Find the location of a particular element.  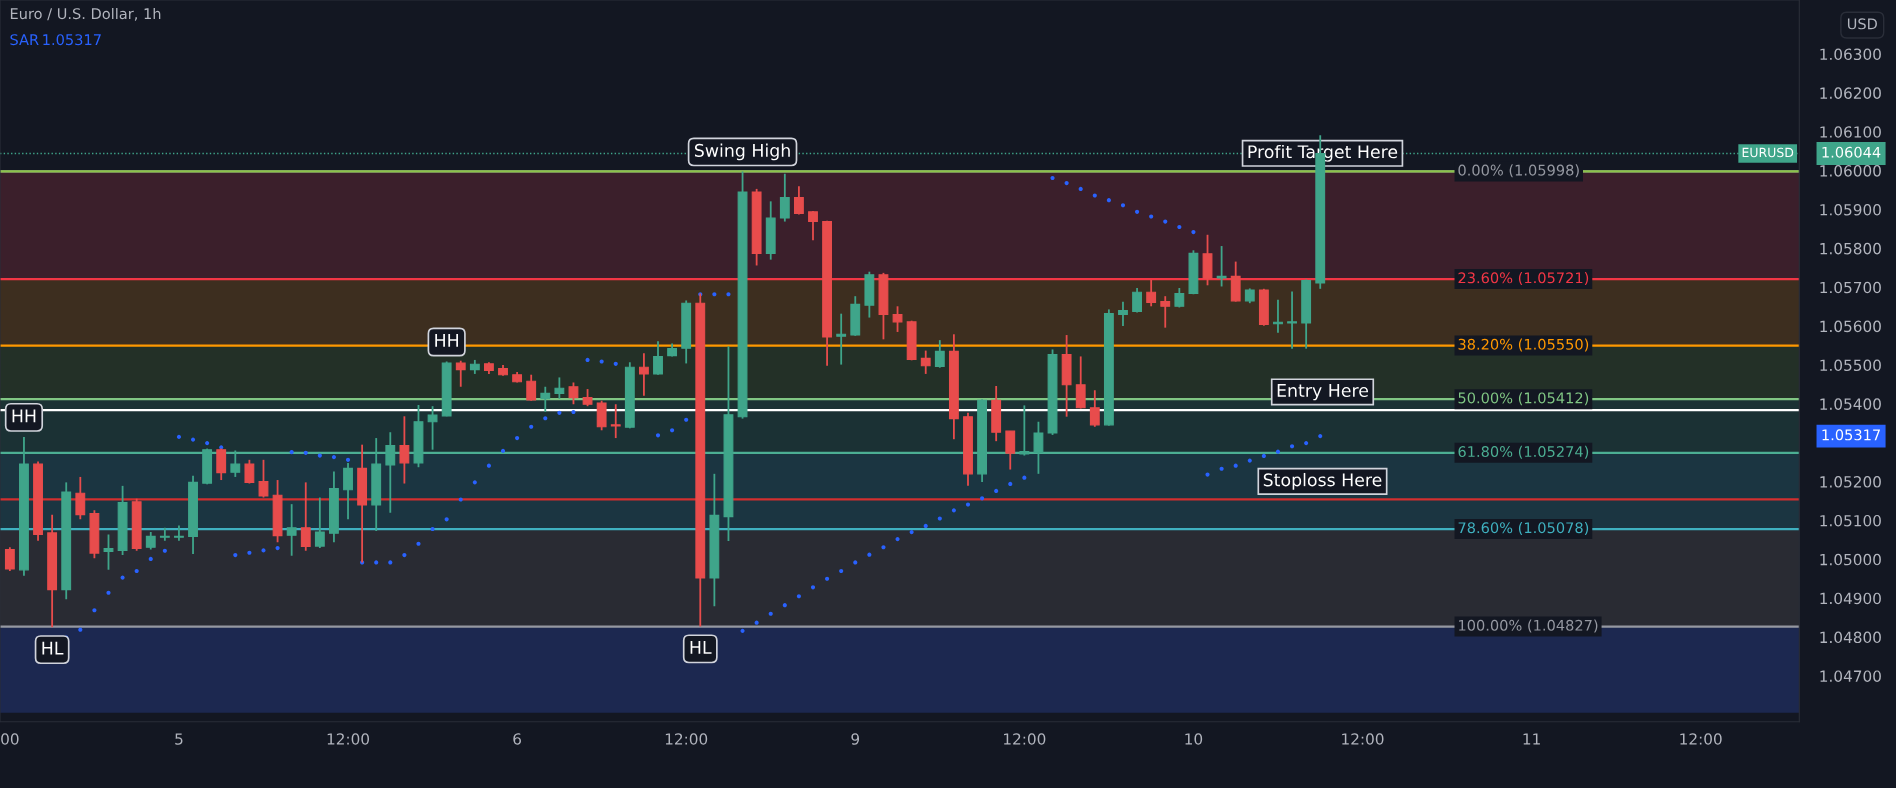

y-tick-label: 1.05600 is located at coordinates (1850, 326).